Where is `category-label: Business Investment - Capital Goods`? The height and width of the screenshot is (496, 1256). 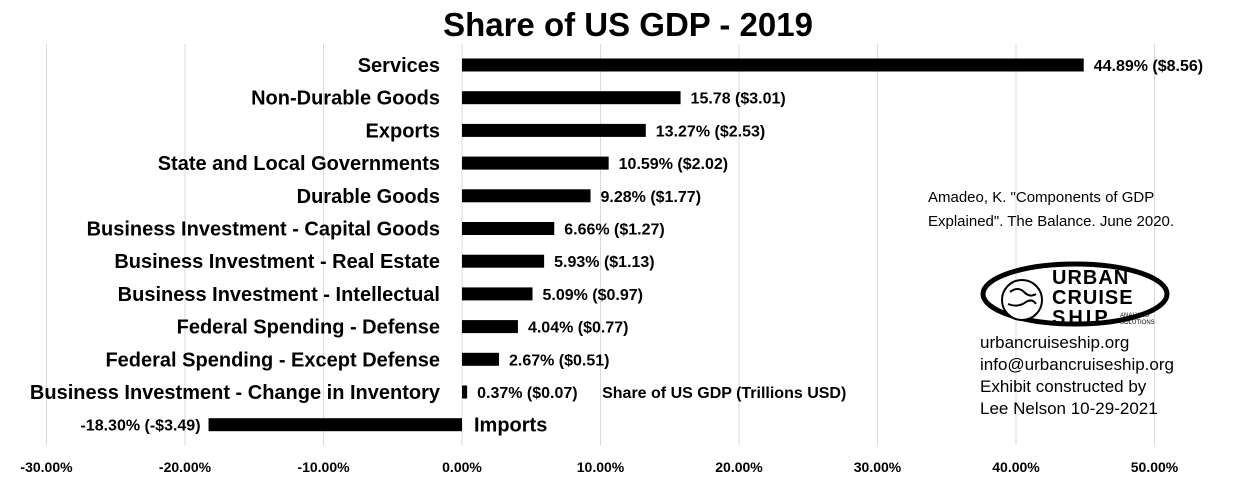
category-label: Business Investment - Capital Goods is located at coordinates (263, 230).